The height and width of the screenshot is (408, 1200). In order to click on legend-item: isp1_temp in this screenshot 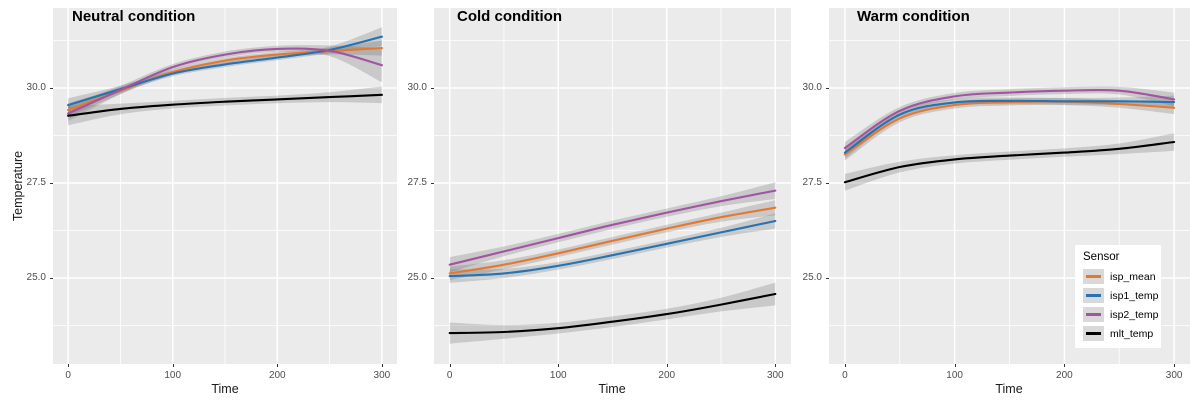, I will do `click(1120, 295)`.